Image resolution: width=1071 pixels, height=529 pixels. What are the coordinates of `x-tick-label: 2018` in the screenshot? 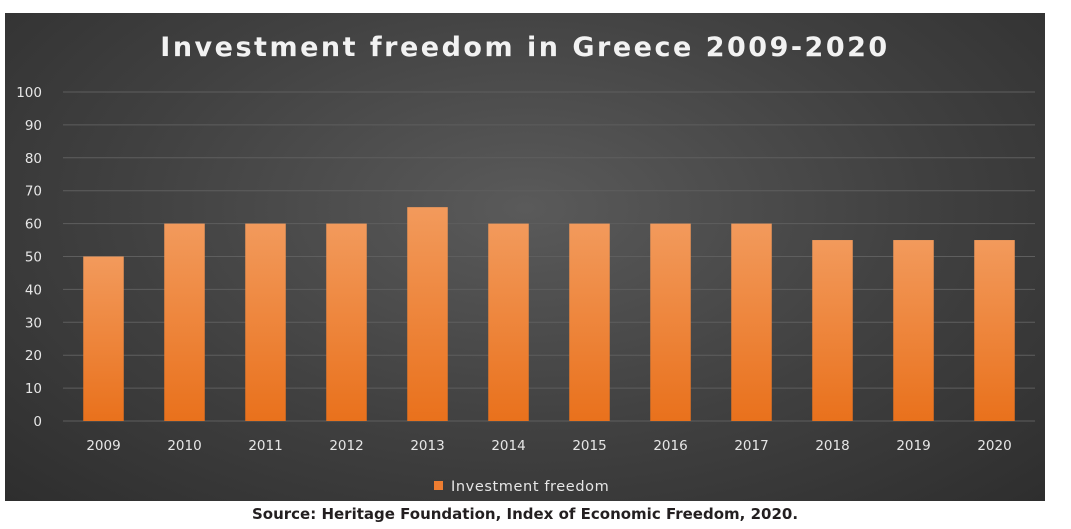 It's located at (832, 446).